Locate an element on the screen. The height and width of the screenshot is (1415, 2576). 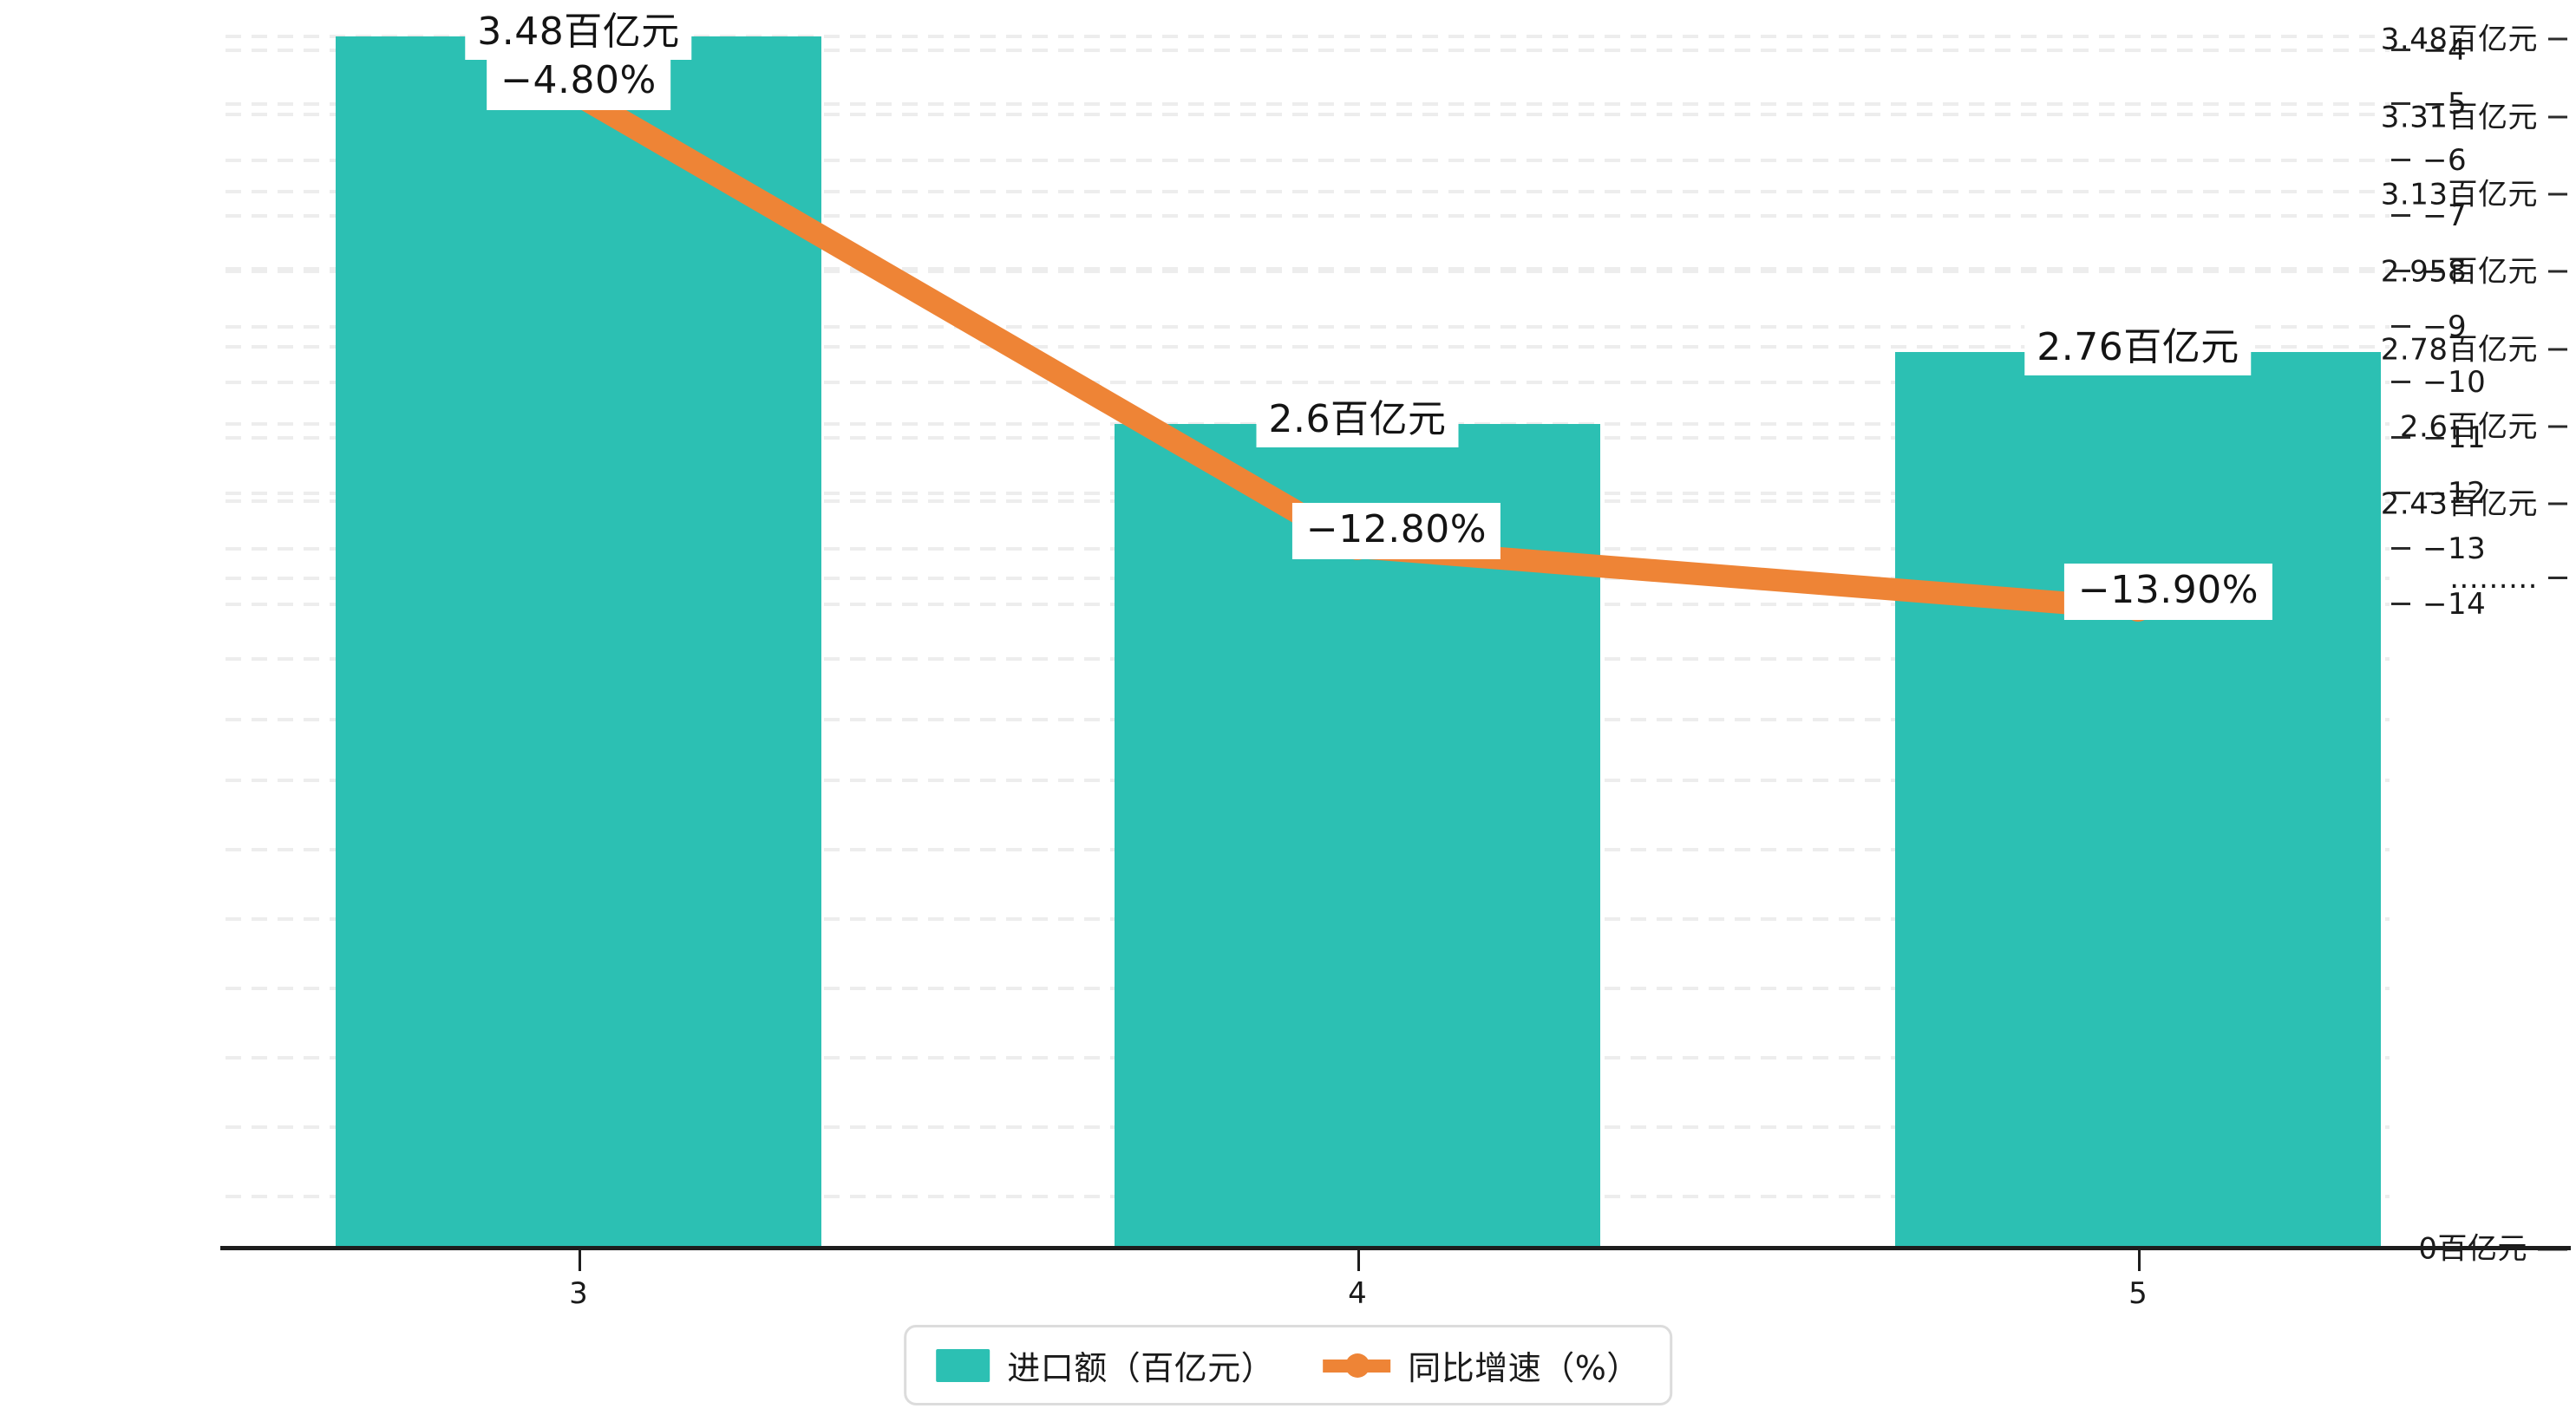
y-axis-right-tick: −13 is located at coordinates (2438, 548).